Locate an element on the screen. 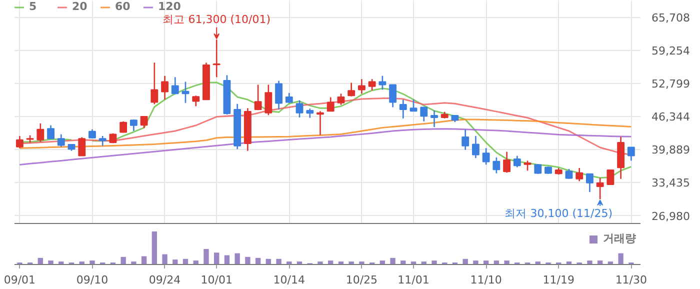 This screenshot has width=700, height=289. legend-label: 5 is located at coordinates (33, 6).